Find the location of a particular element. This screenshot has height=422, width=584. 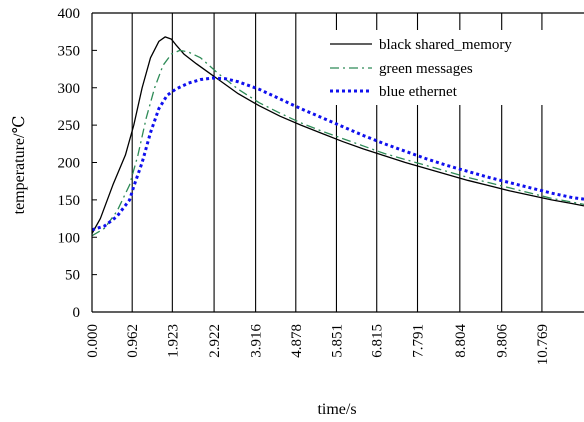

x-tick-label: 0.962 is located at coordinates (133, 341).